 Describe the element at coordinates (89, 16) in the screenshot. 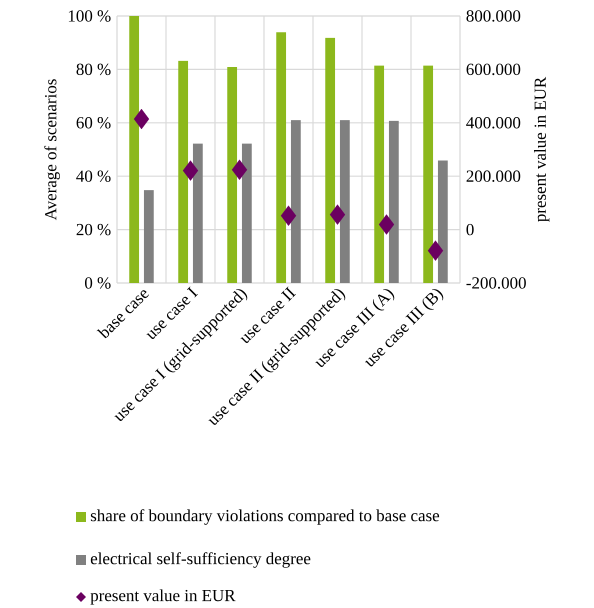

I see `y-tick-label: 100 %` at that location.